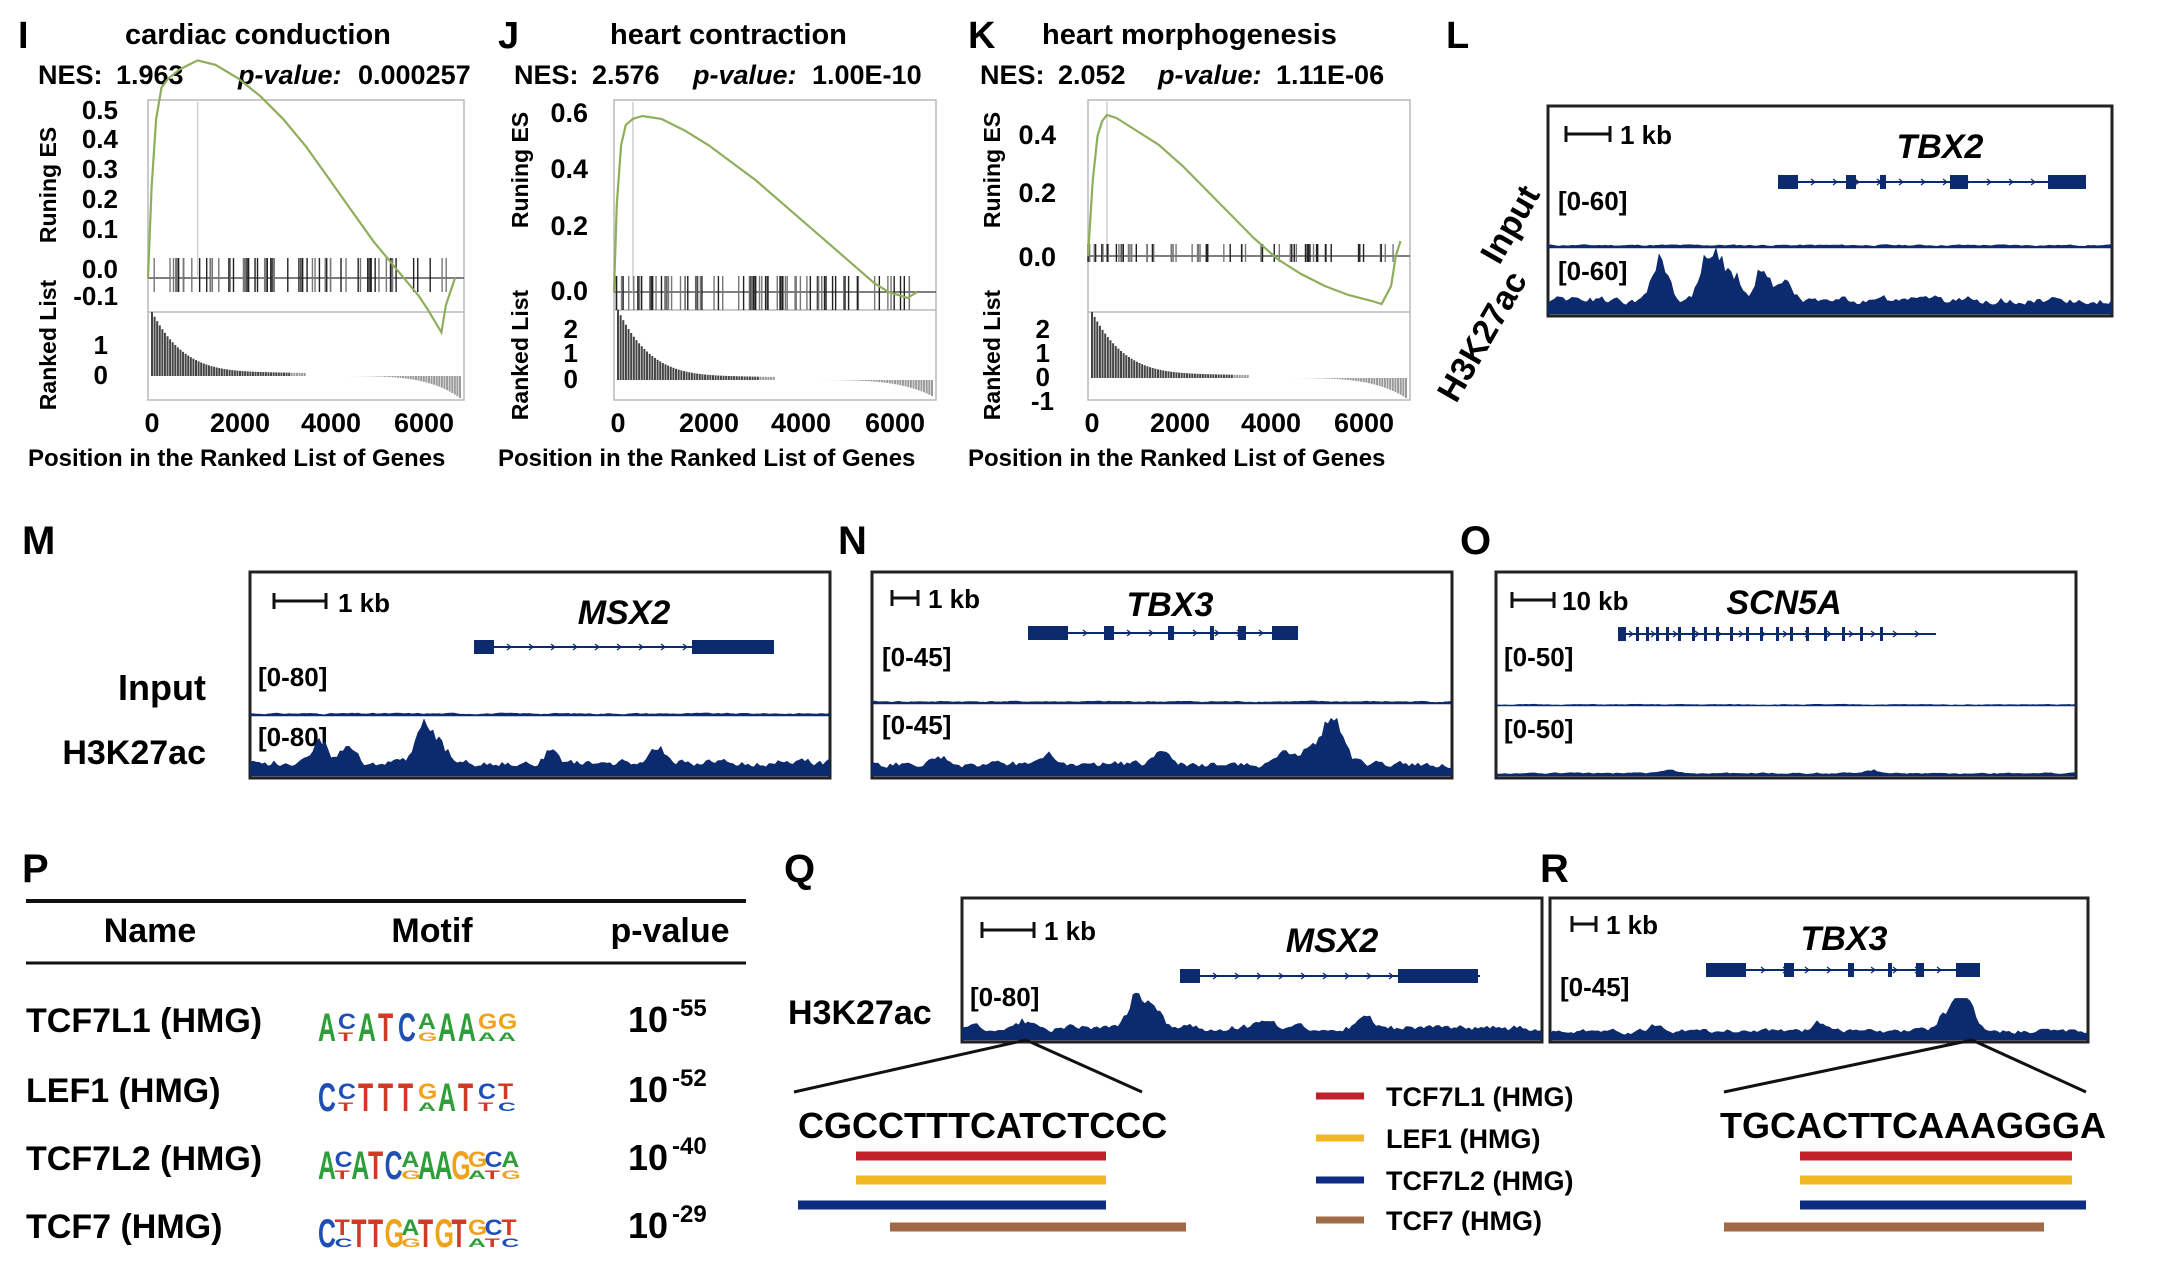  Describe the element at coordinates (95, 296) in the screenshot. I see `es-tick-label: -0.1` at that location.